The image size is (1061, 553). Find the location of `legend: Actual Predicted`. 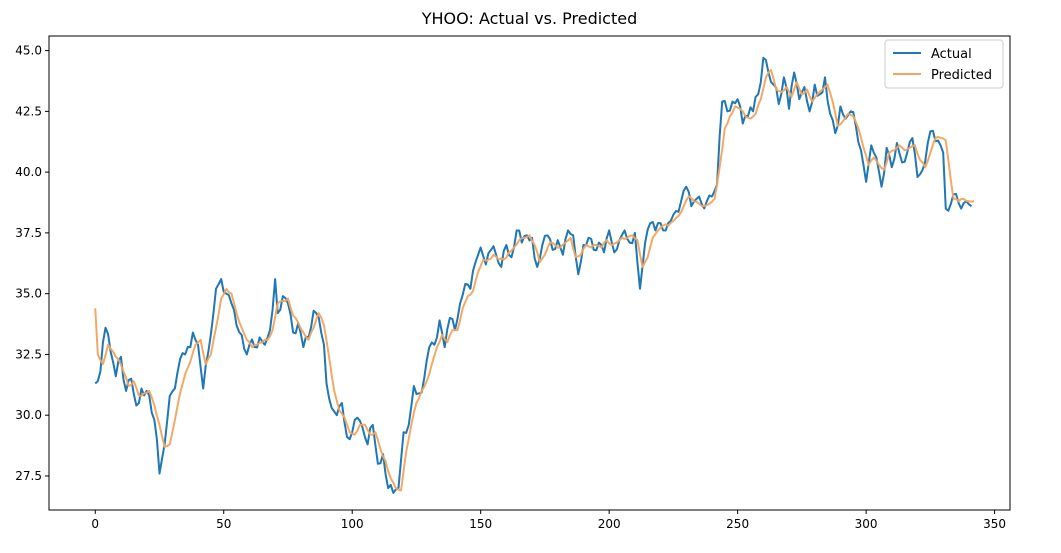

legend: Actual Predicted is located at coordinates (944, 64).